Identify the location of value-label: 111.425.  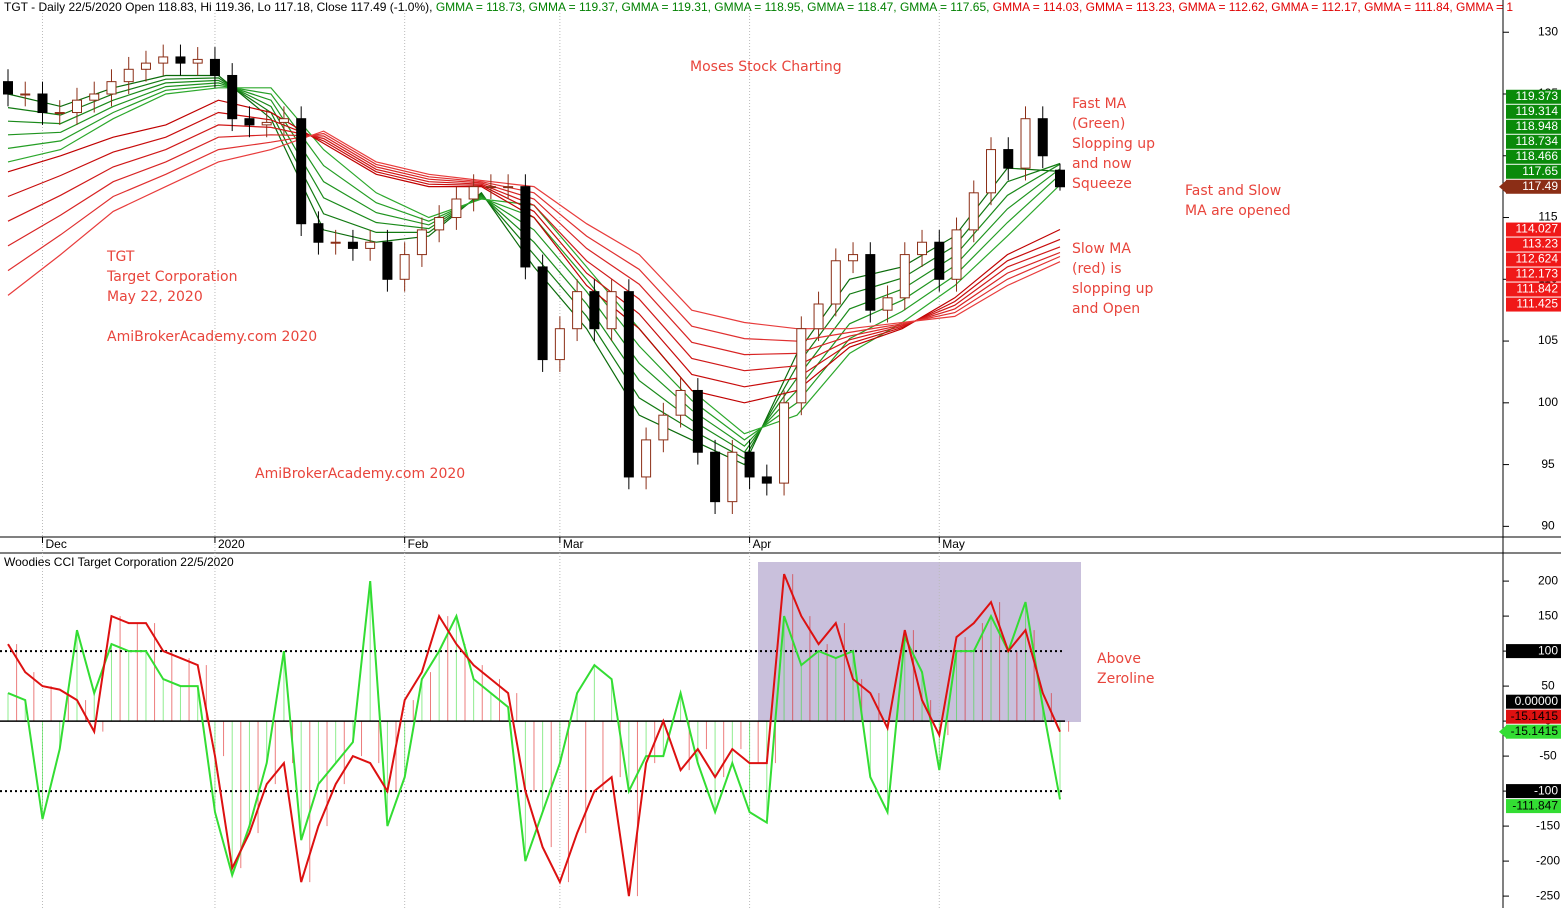
(1537, 304).